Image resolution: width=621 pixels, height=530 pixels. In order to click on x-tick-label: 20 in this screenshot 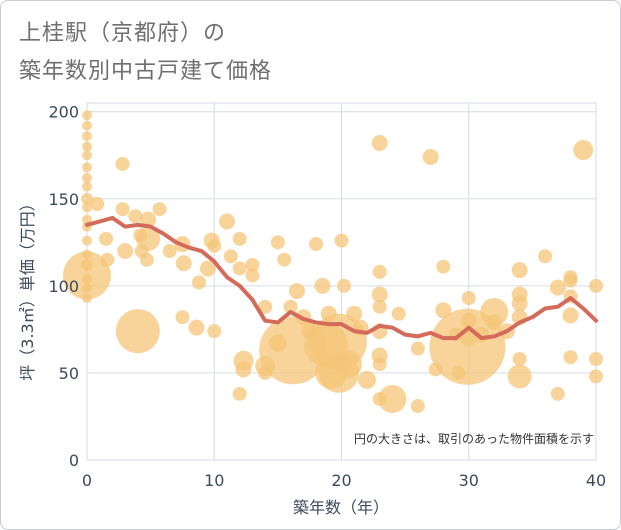, I will do `click(341, 480)`.